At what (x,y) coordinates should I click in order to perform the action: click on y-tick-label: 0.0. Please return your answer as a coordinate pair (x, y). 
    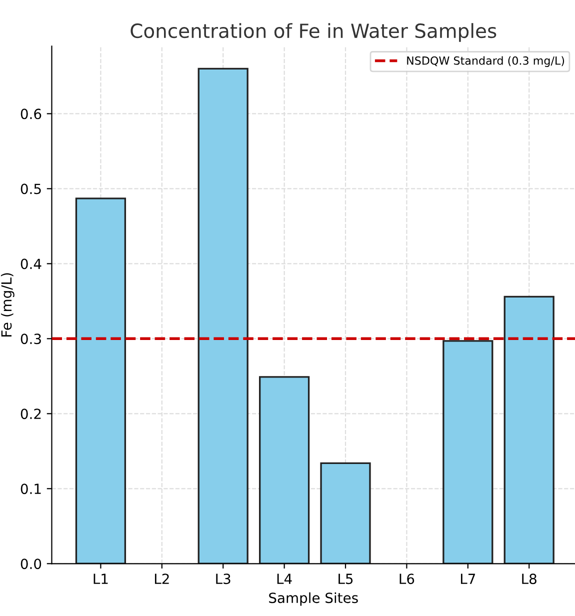
    Looking at the image, I should click on (31, 564).